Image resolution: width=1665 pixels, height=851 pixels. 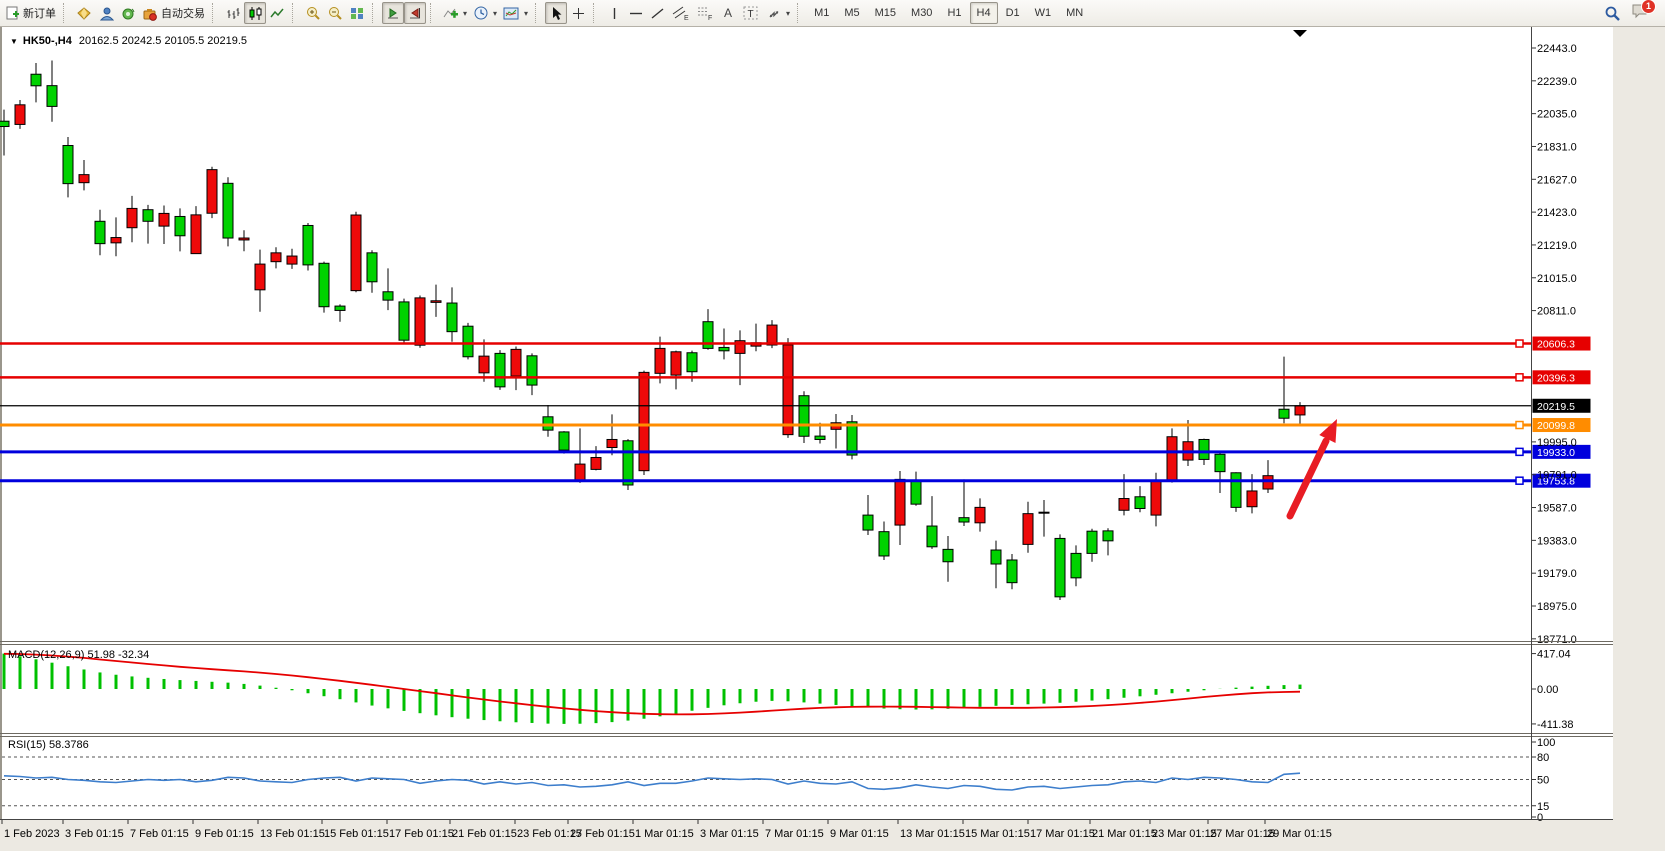 I want to click on timeframe-button-w1: W1, so click(x=1043, y=13).